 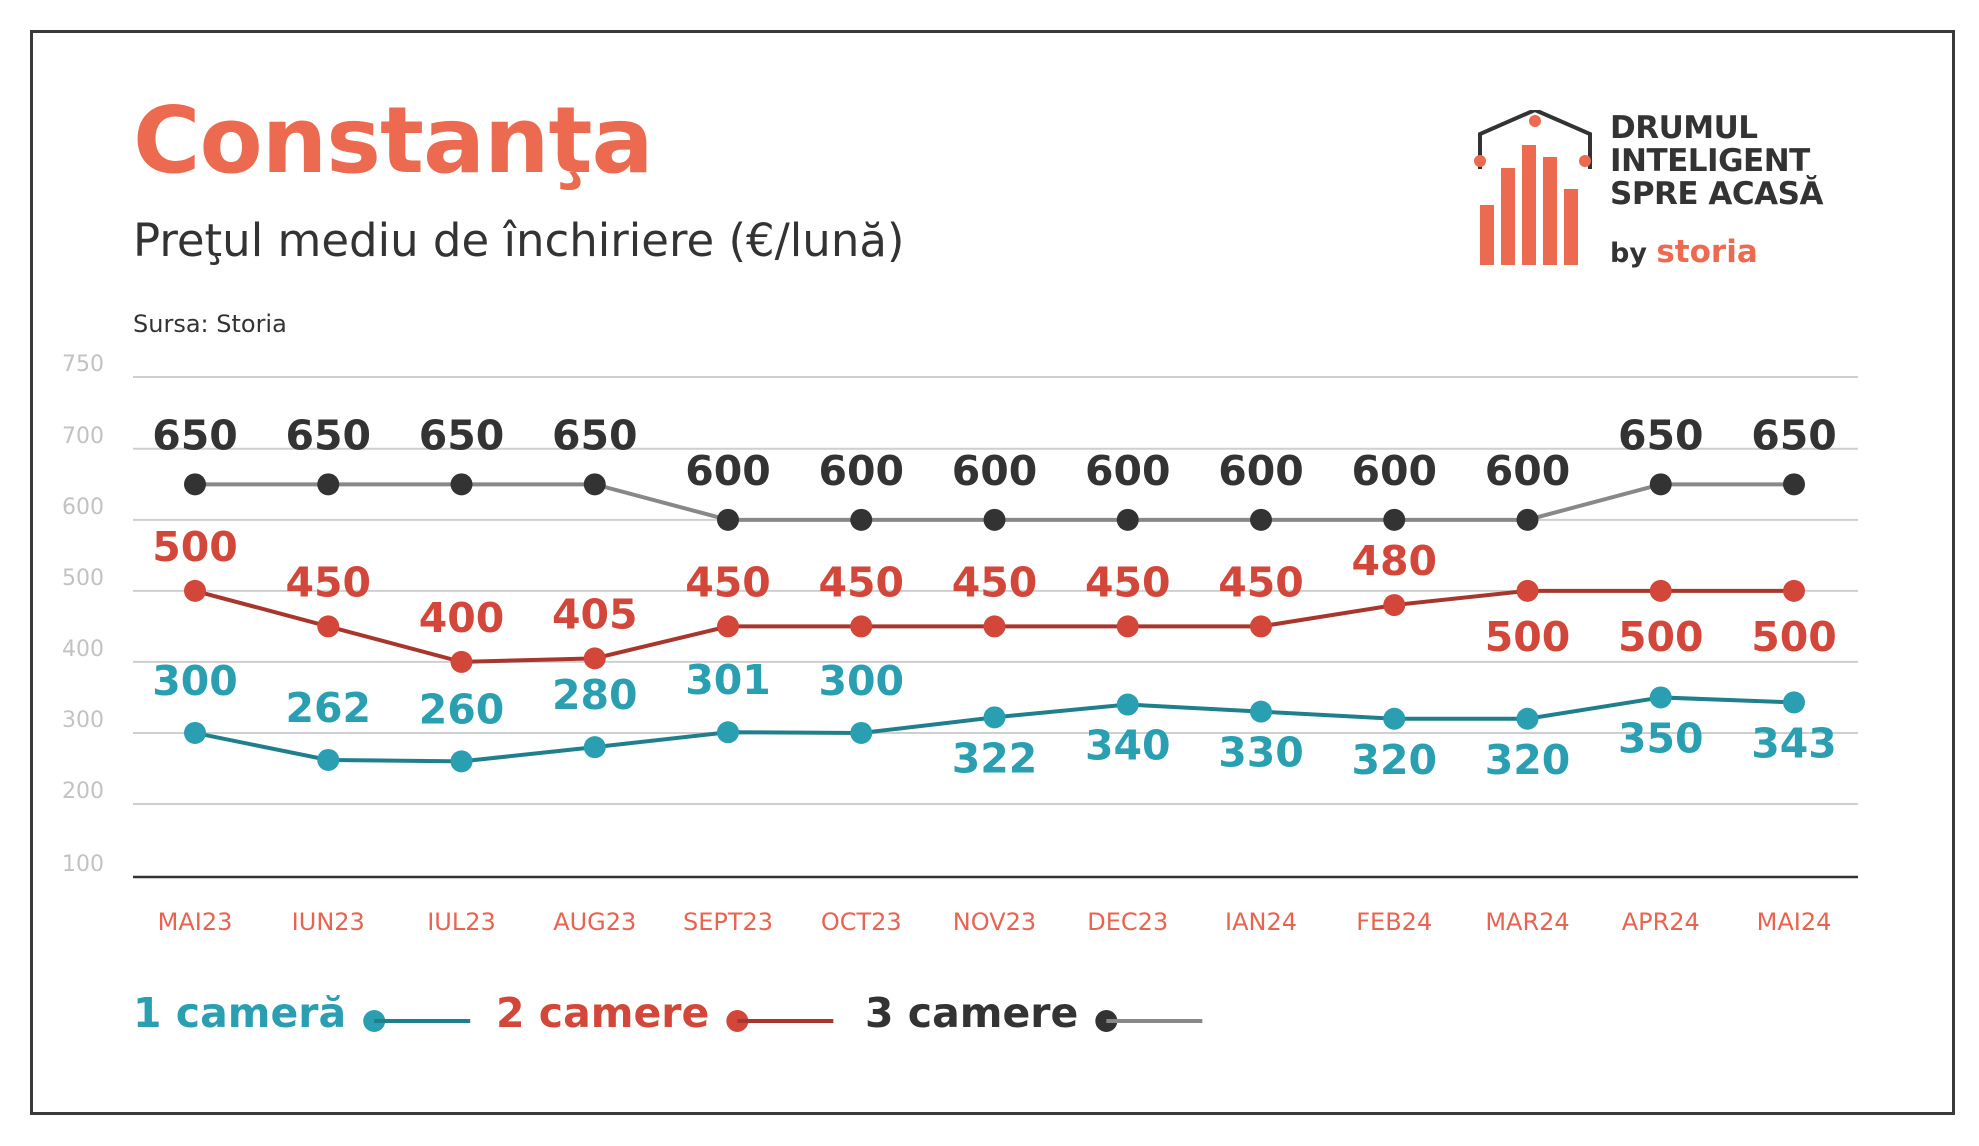 I want to click on x-tick-label: IAN24, so click(x=1261, y=922).